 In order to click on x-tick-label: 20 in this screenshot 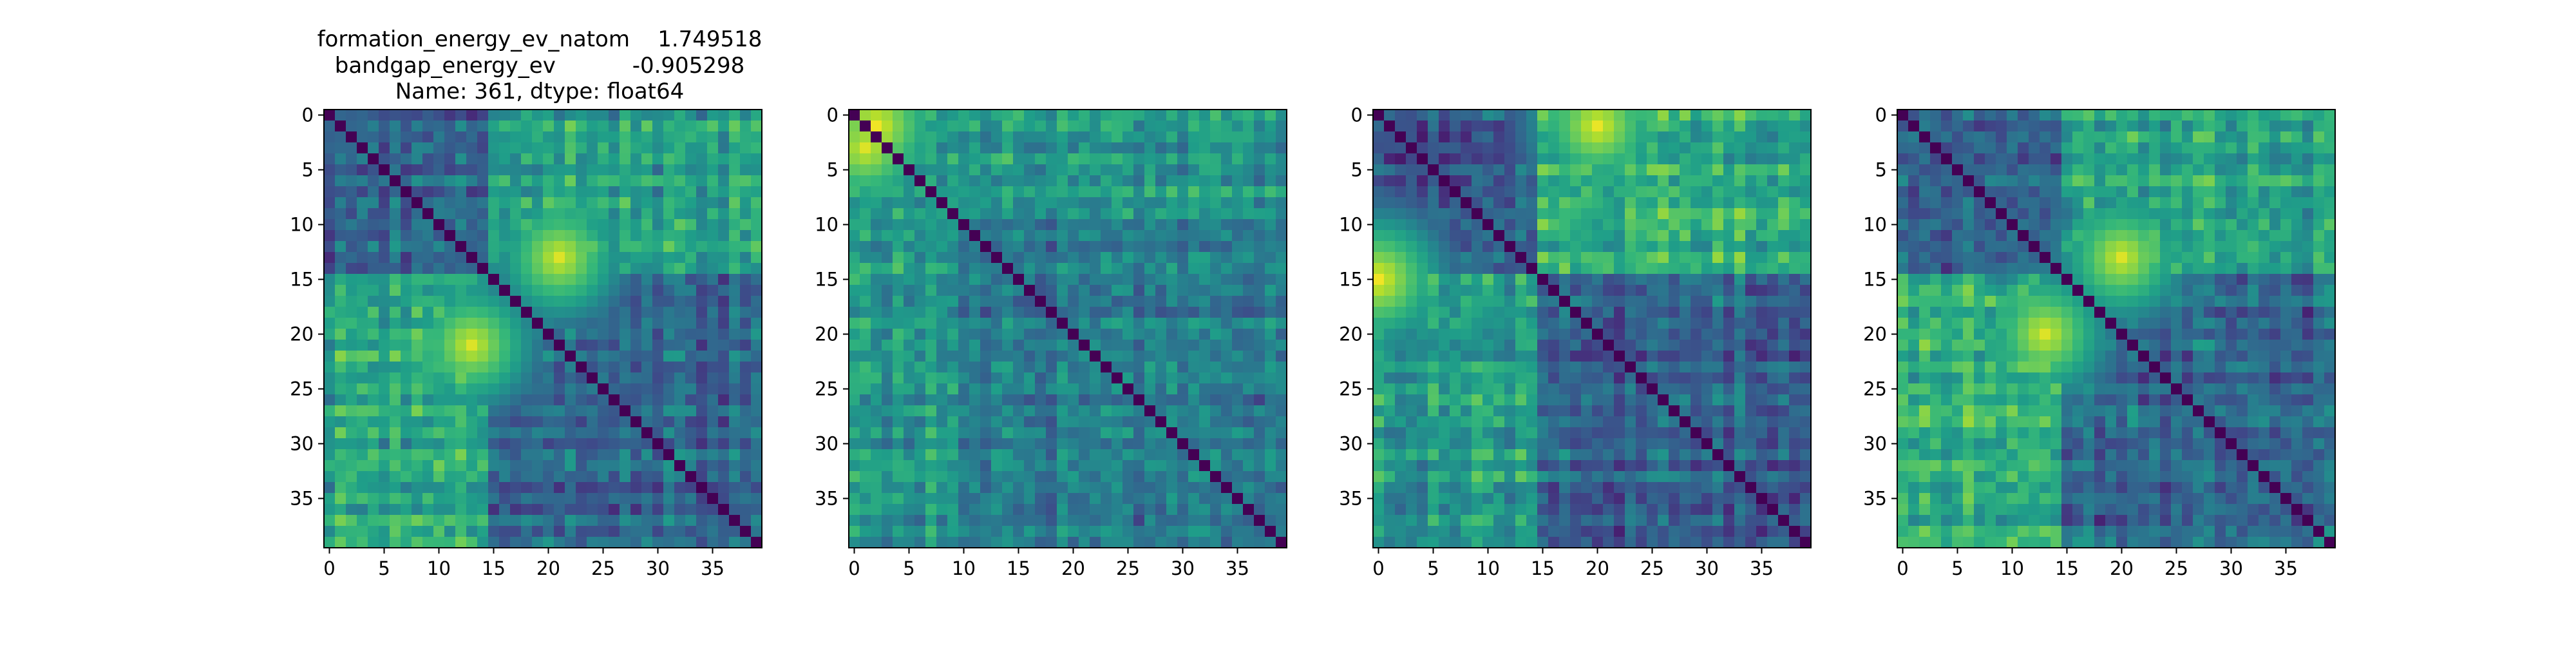, I will do `click(548, 568)`.